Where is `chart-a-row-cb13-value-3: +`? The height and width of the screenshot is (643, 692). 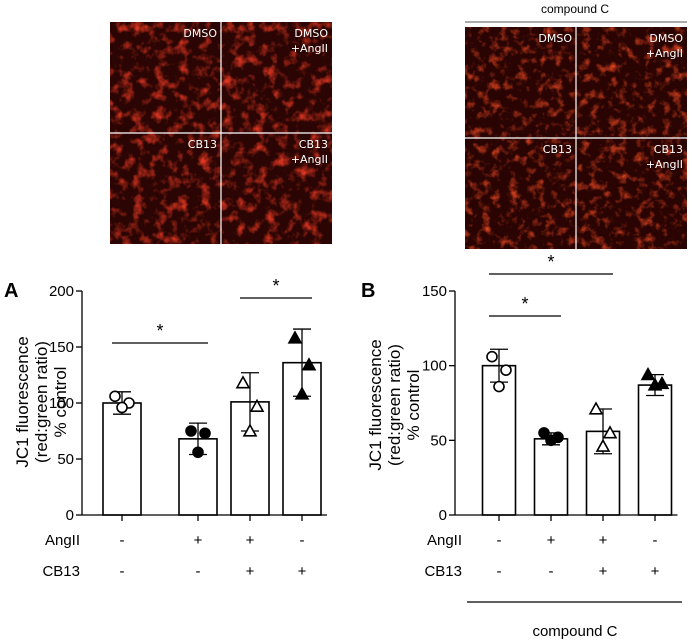 chart-a-row-cb13-value-3: + is located at coordinates (250, 571).